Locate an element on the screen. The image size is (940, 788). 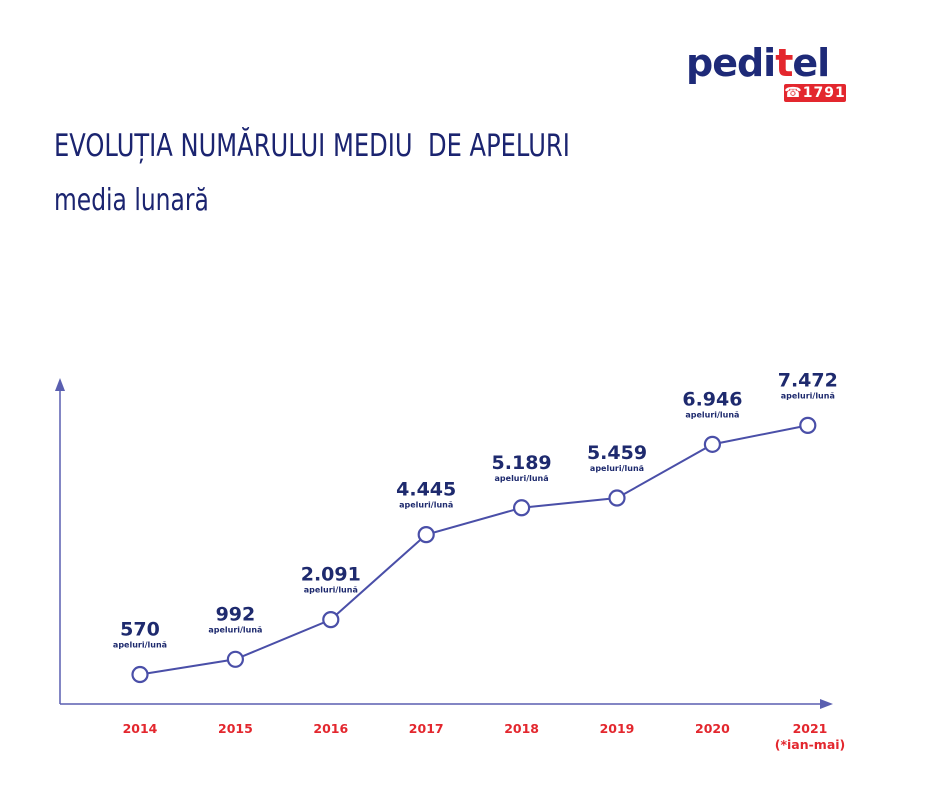
logo-wordmark-tail: el is located at coordinates (811, 63).